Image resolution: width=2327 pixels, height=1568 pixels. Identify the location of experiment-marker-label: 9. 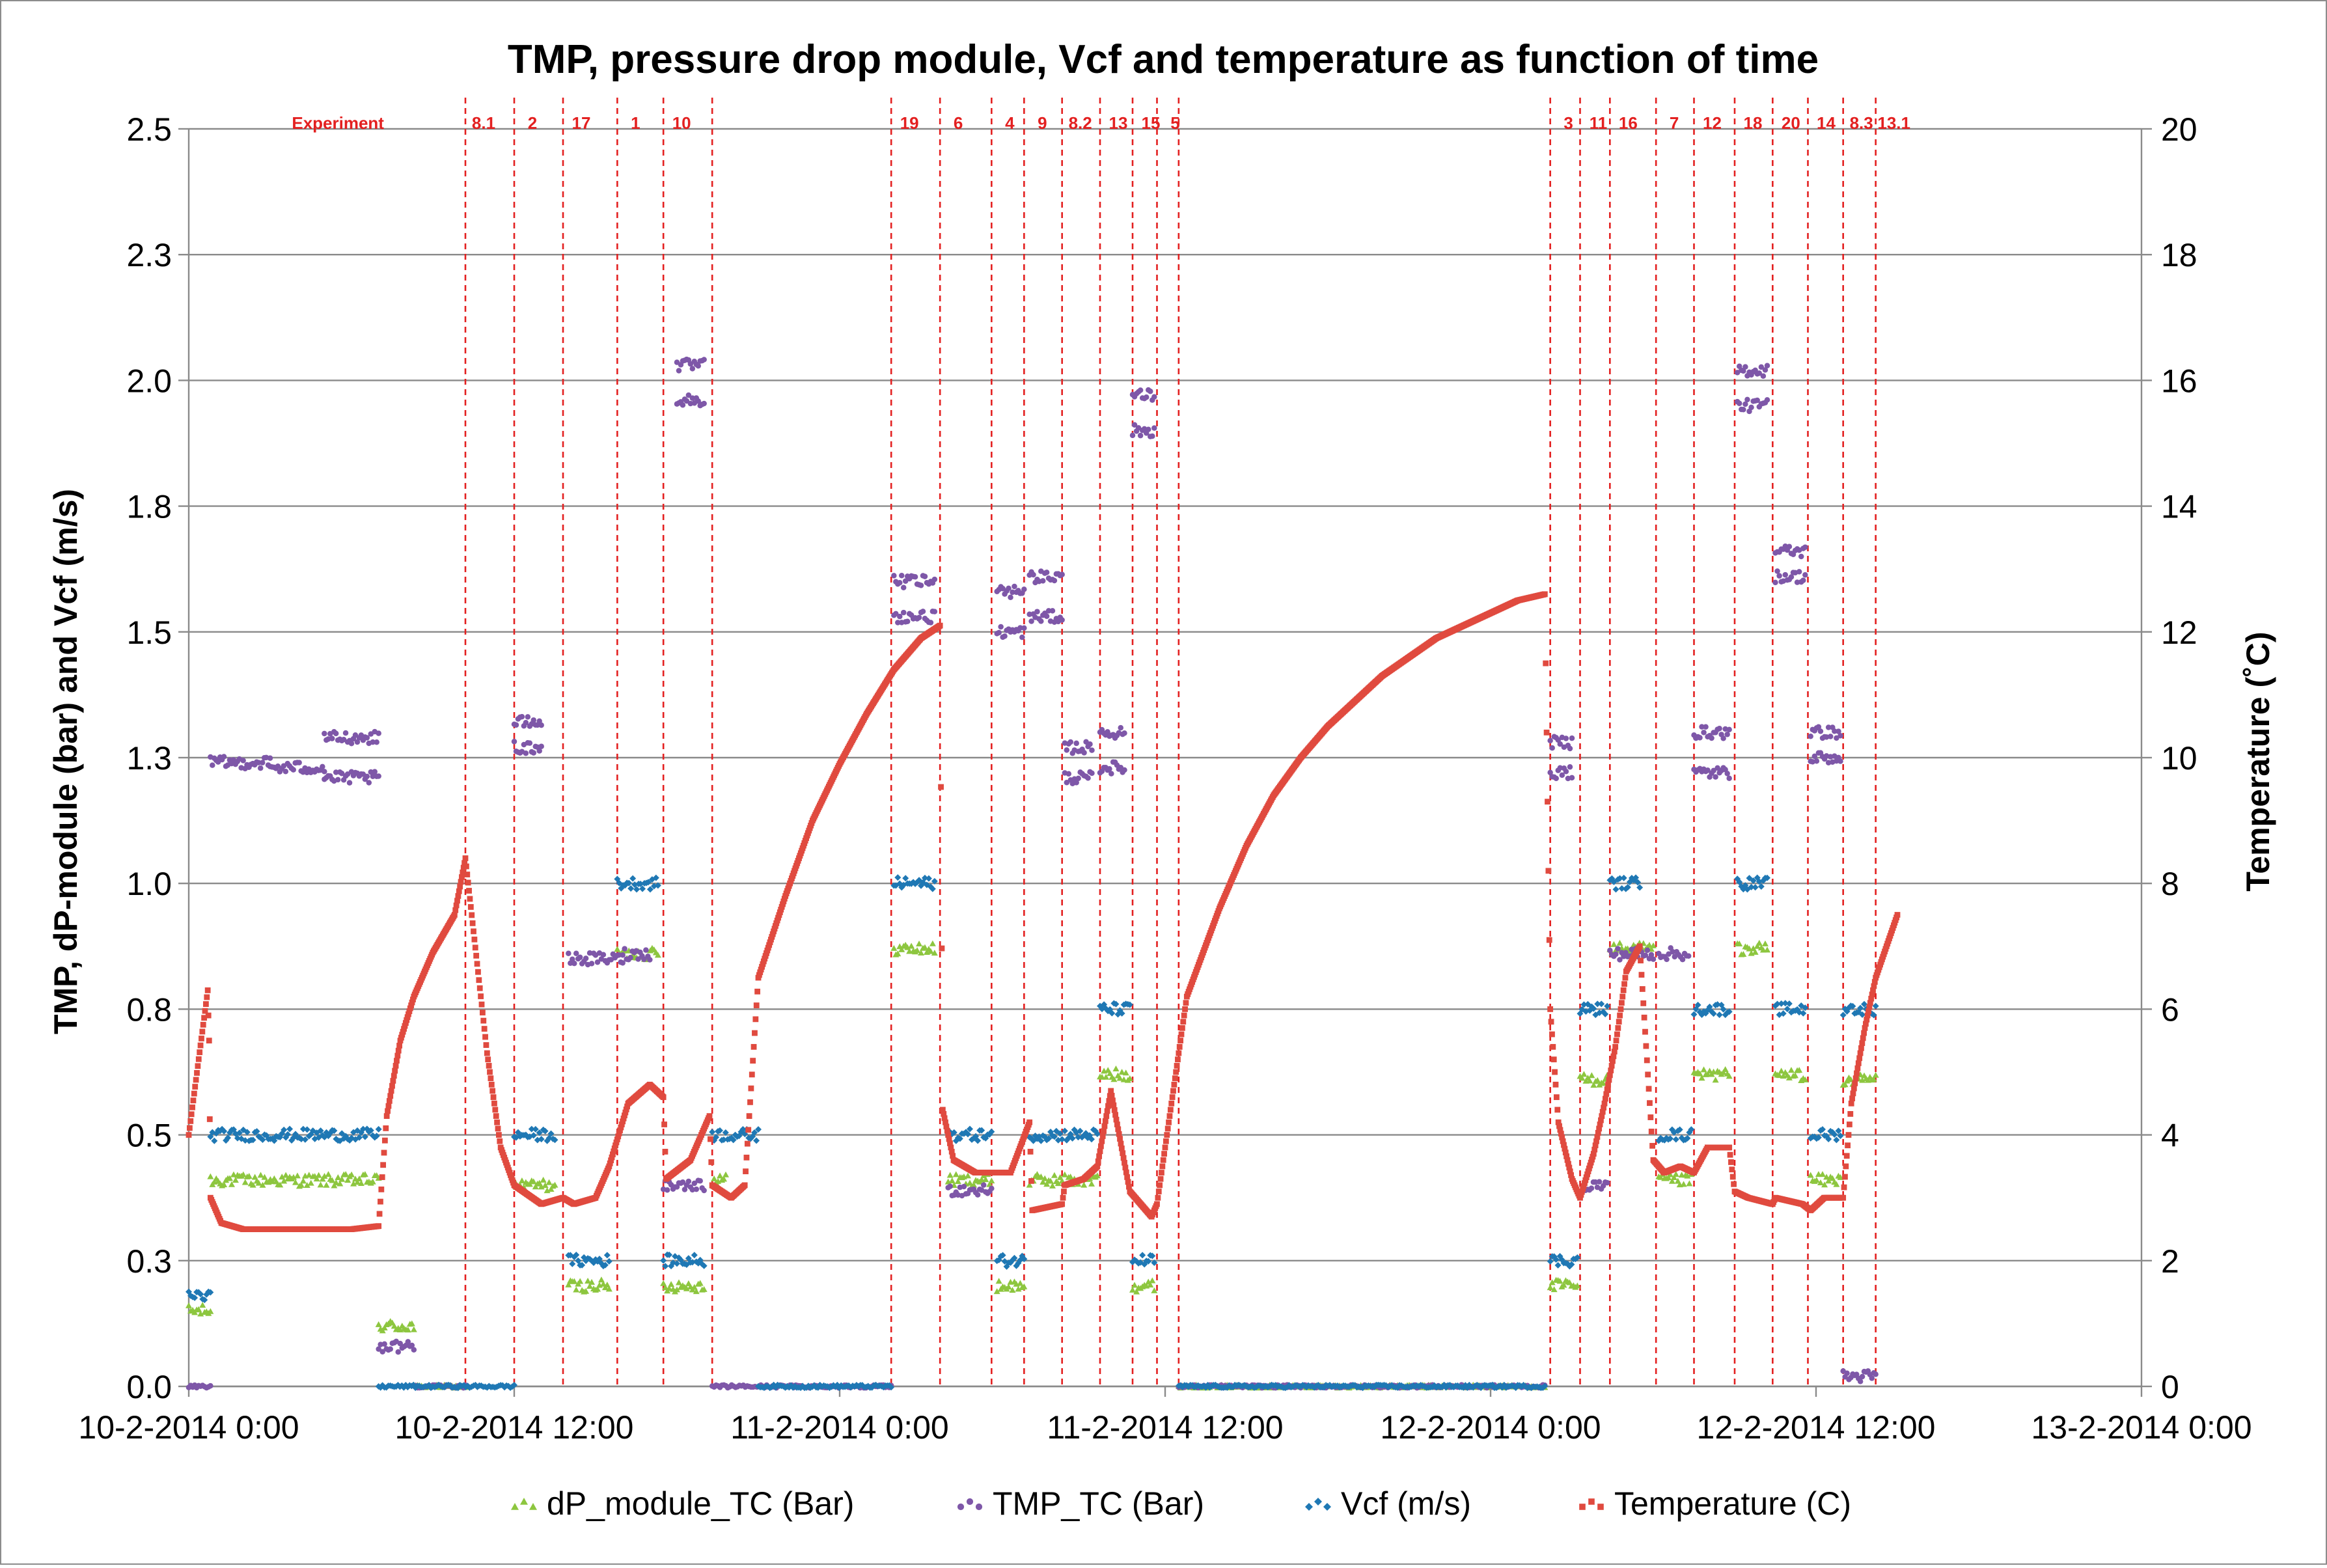
(1042, 123).